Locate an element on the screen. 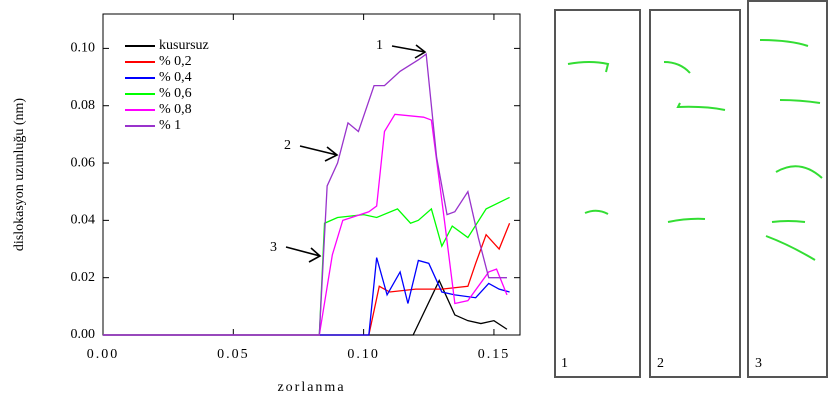 This screenshot has width=828, height=403. y-axis-label: dislokasyon uzunluğu (nm) is located at coordinates (19, 175).